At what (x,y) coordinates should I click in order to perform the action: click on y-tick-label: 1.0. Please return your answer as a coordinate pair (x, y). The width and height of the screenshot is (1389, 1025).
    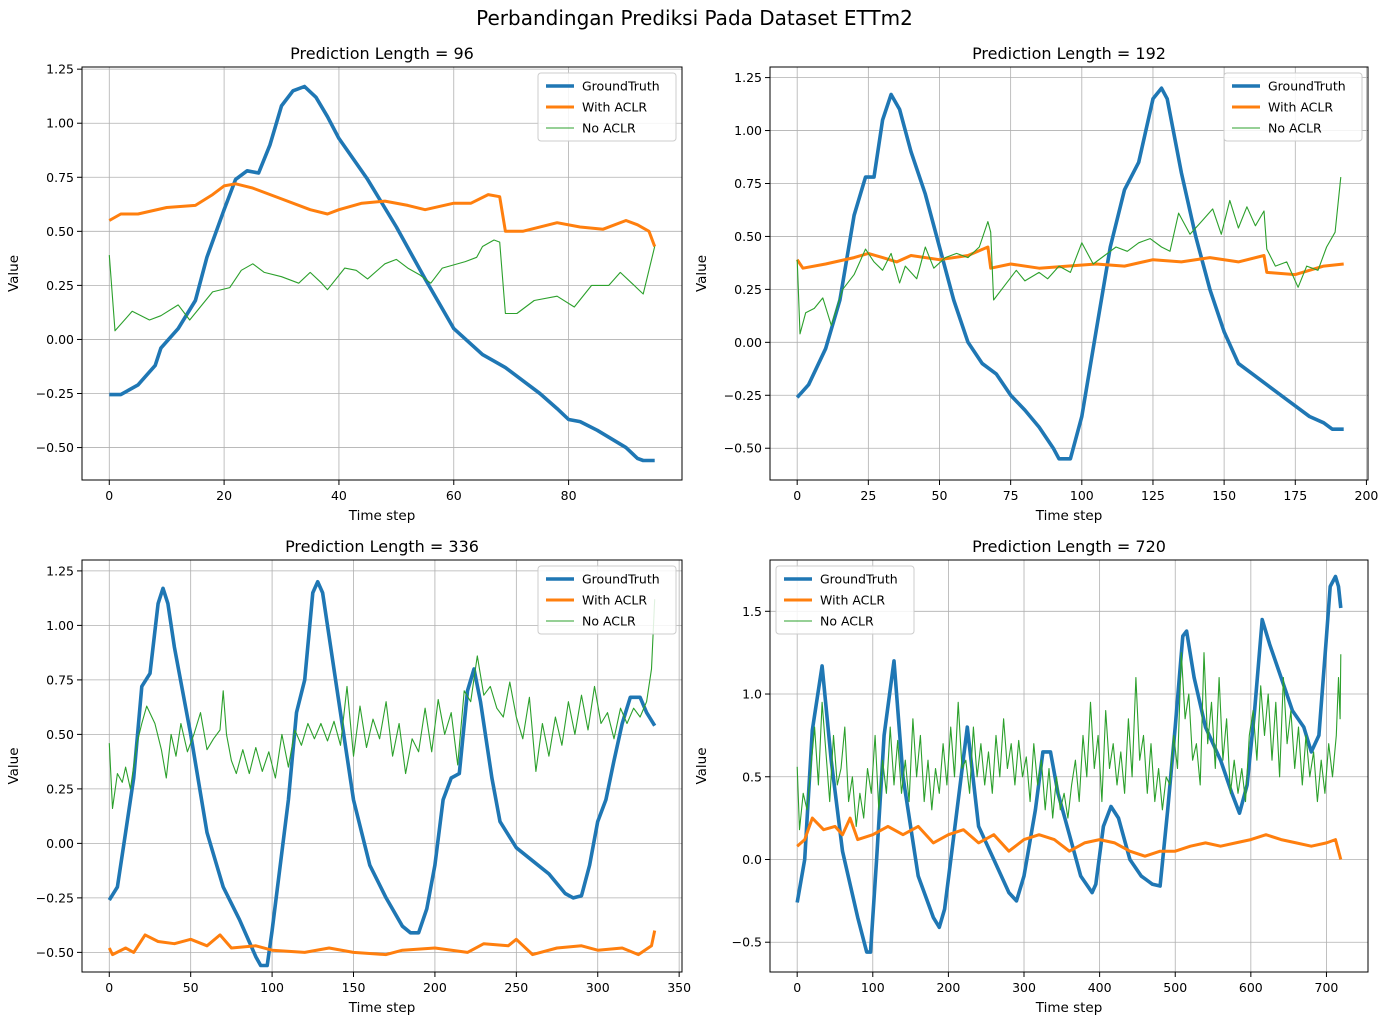
    Looking at the image, I should click on (752, 694).